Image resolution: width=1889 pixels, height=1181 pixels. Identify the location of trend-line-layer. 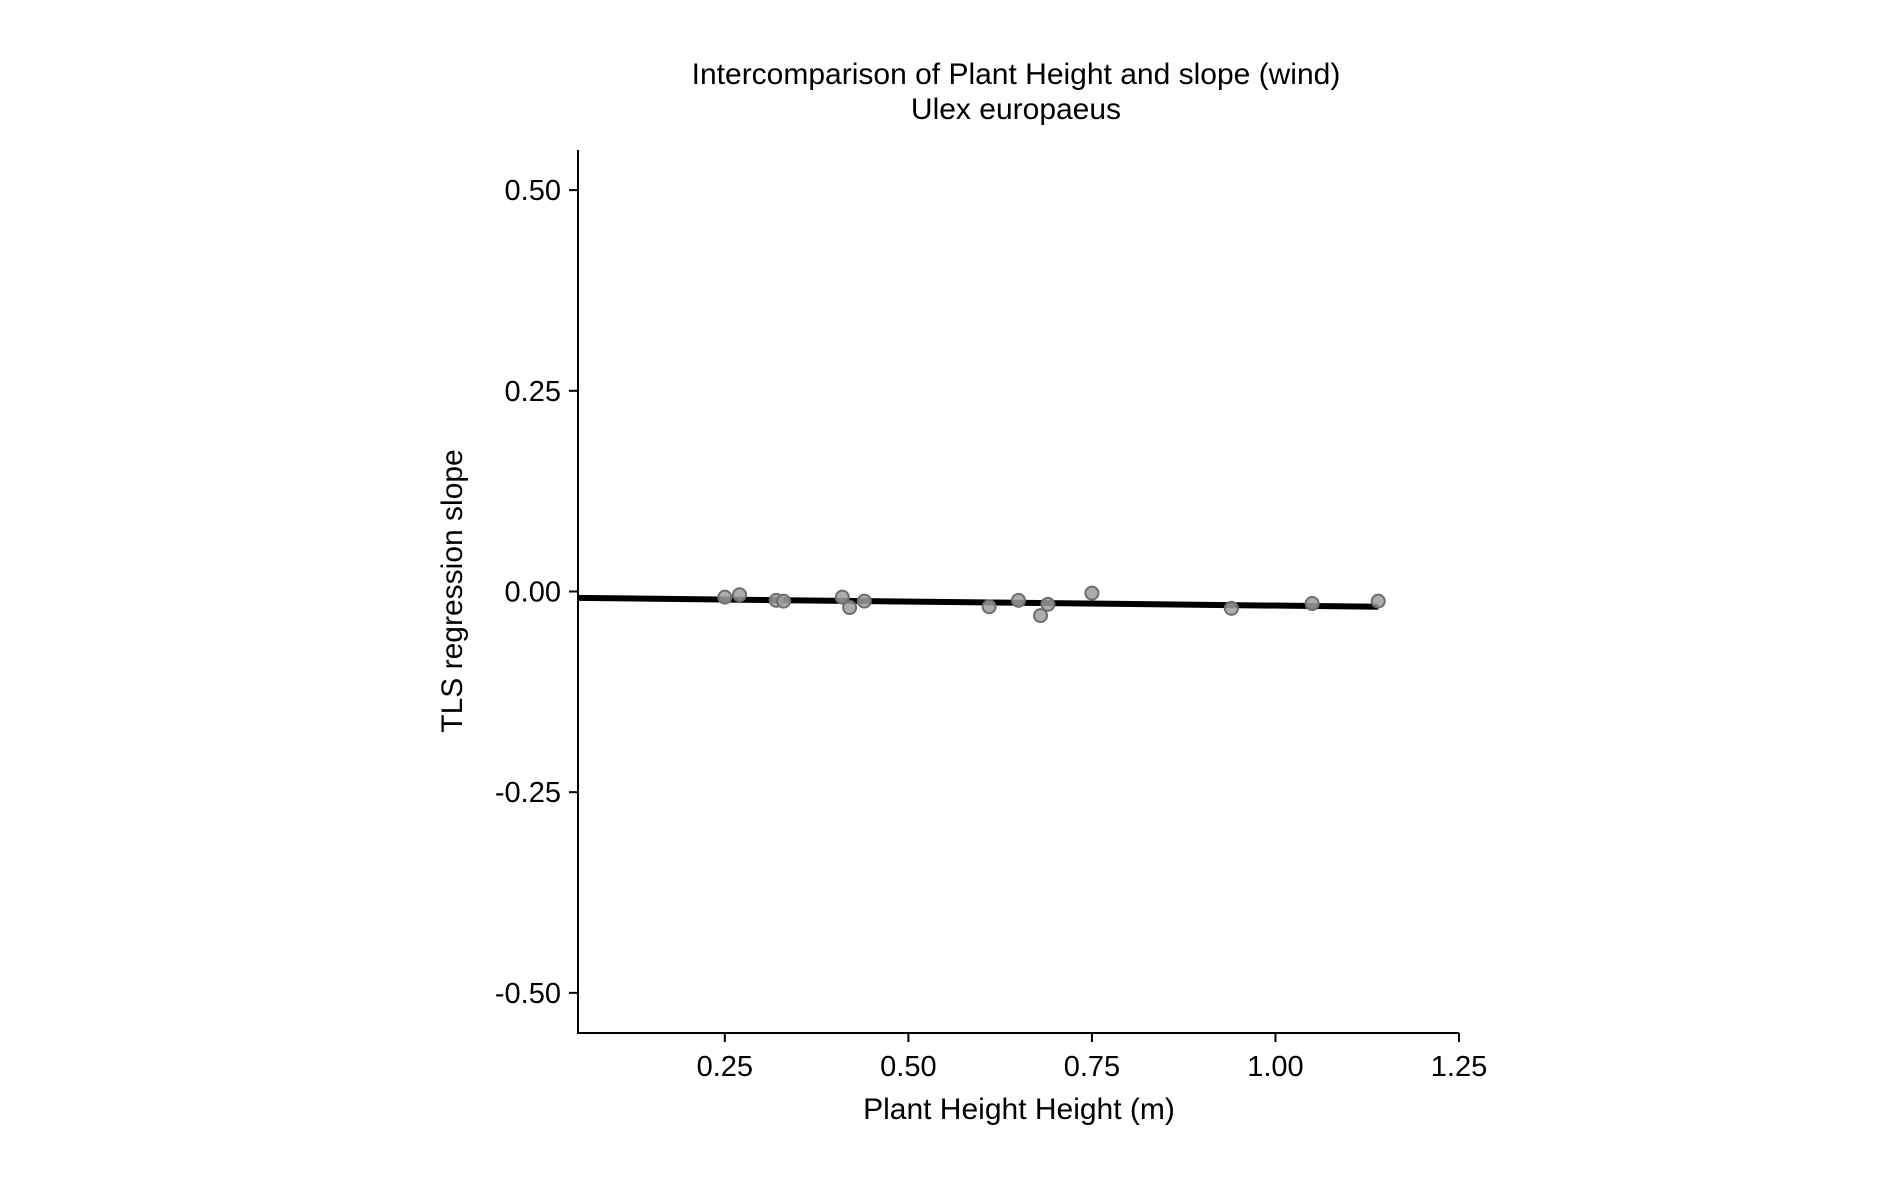
(978, 602).